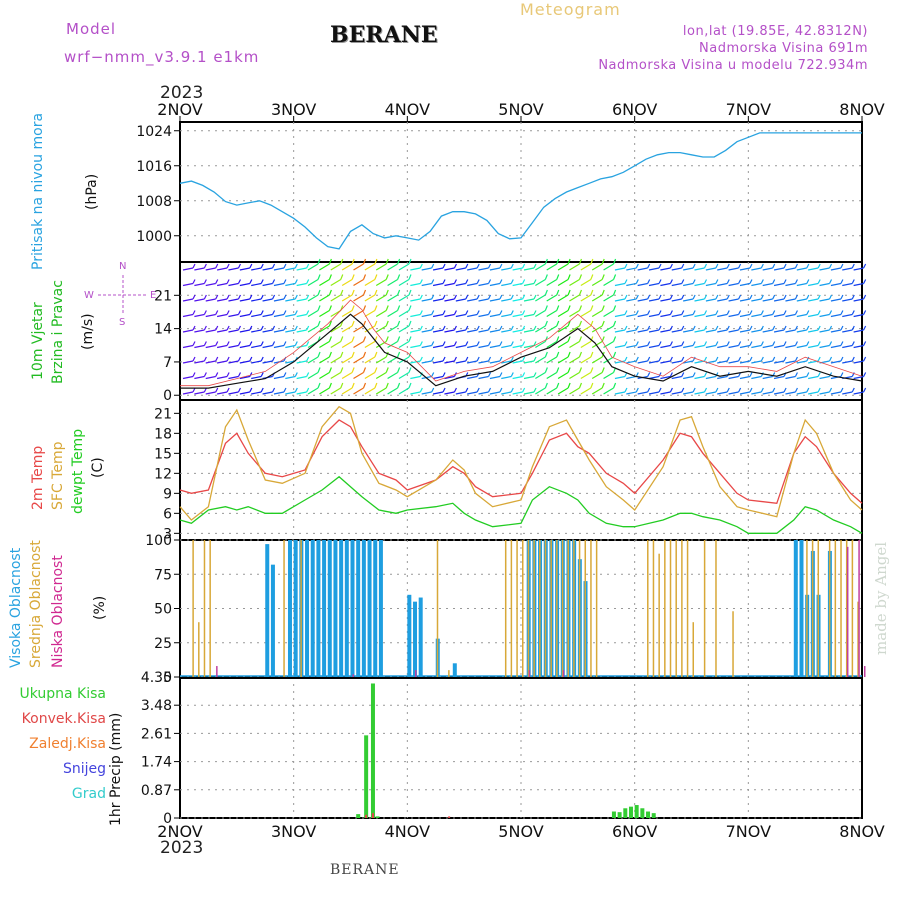 This screenshot has width=900, height=900. Describe the element at coordinates (154, 237) in the screenshot. I see `y-tick-label: 1000` at that location.